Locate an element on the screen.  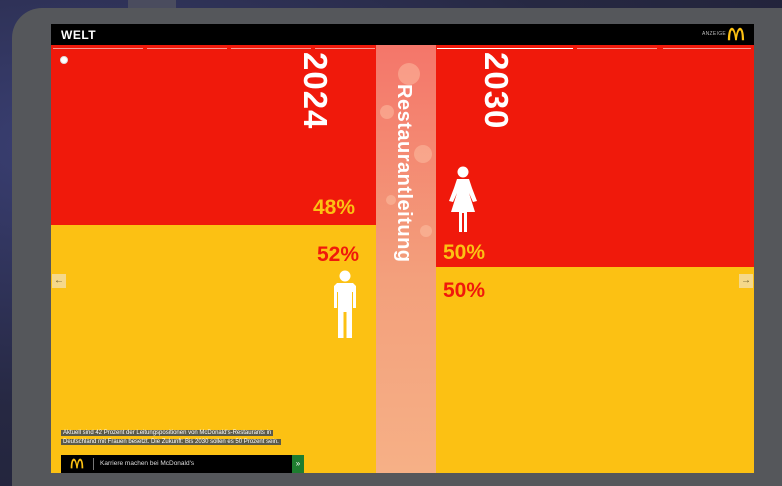
men-percent-2024: 52% is located at coordinates (338, 254).